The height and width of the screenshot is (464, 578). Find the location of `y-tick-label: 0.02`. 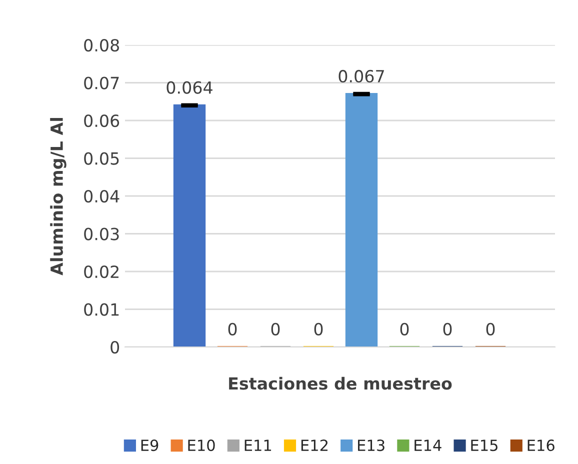

y-tick-label: 0.02 is located at coordinates (101, 271).